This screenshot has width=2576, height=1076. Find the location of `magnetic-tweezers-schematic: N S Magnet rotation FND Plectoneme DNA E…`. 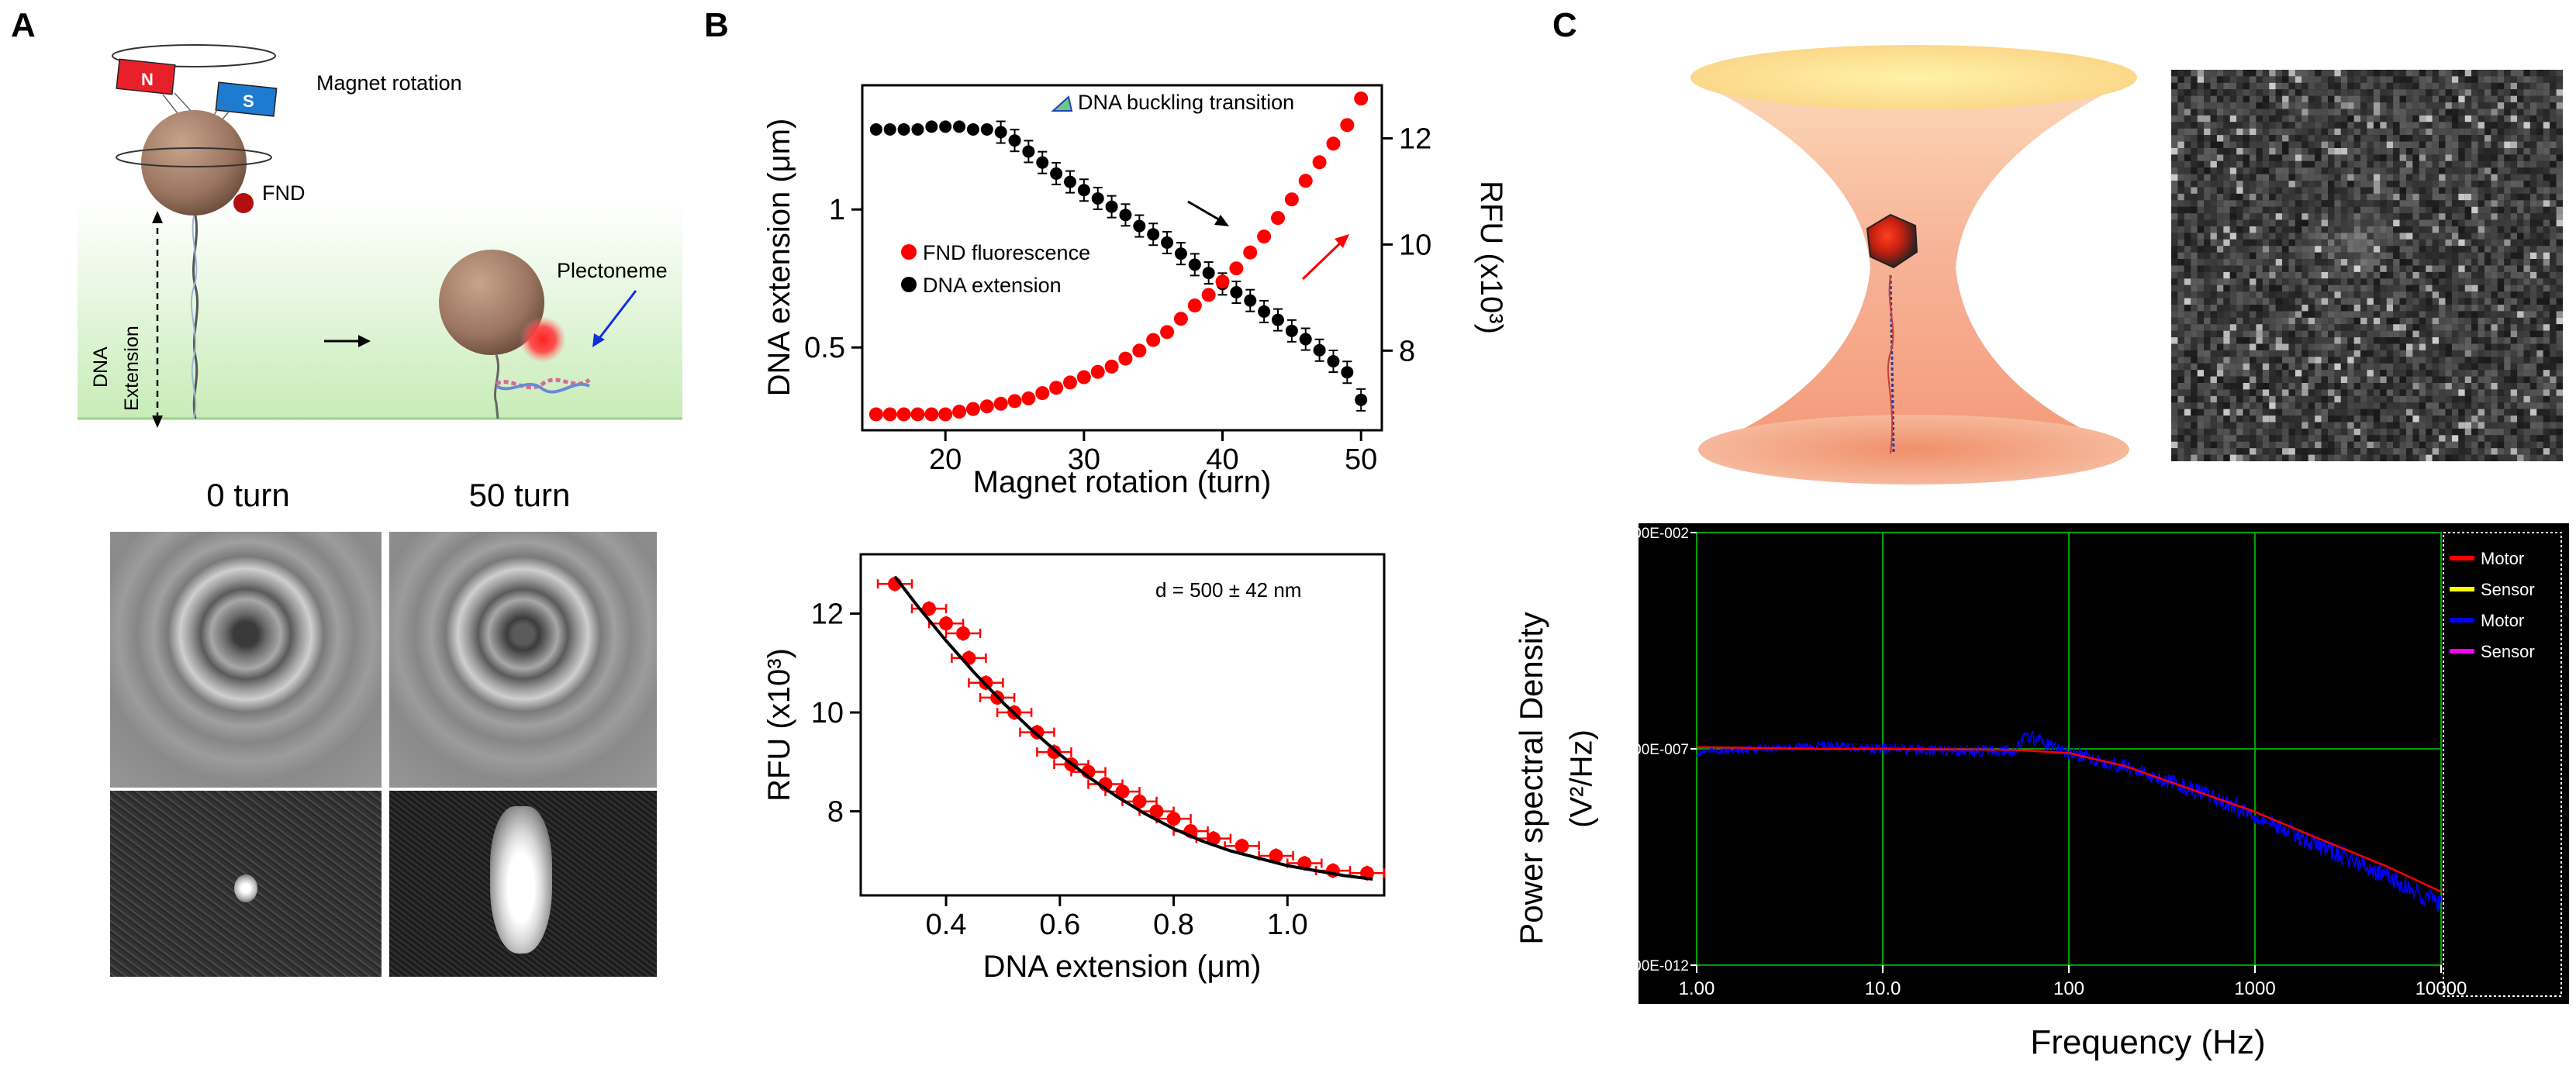

magnetic-tweezers-schematic: N S Magnet rotation FND Plectoneme DNA E… is located at coordinates (380, 236).